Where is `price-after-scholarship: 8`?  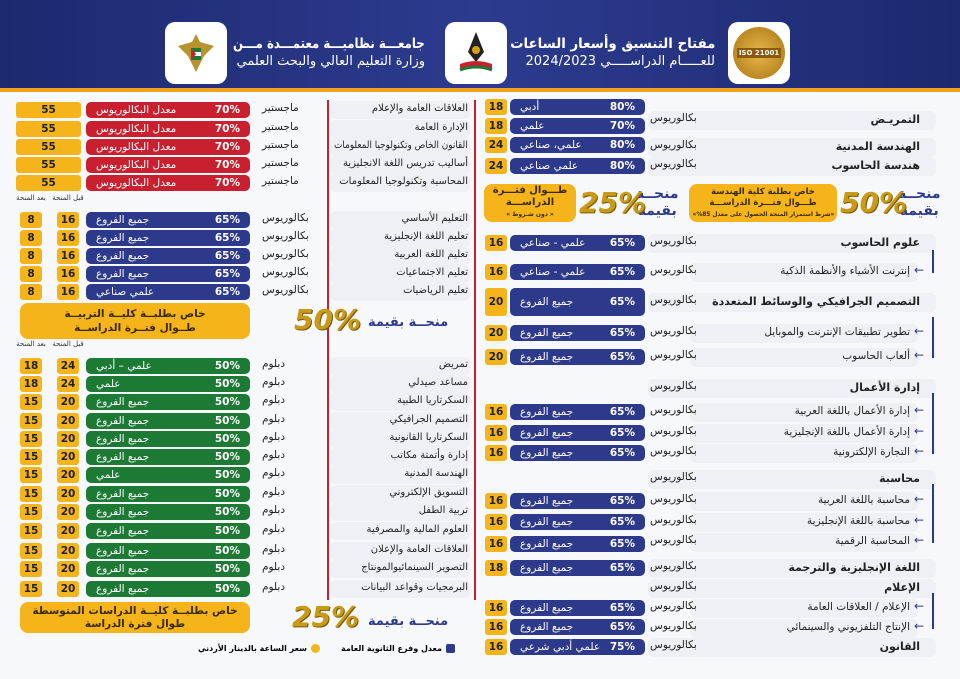 price-after-scholarship: 8 is located at coordinates (31, 292).